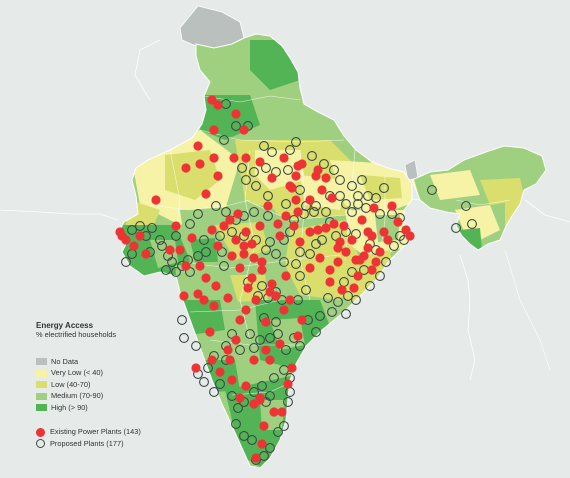 Image resolution: width=570 pixels, height=478 pixels. I want to click on legend-item-high: High (> 90), so click(88, 408).